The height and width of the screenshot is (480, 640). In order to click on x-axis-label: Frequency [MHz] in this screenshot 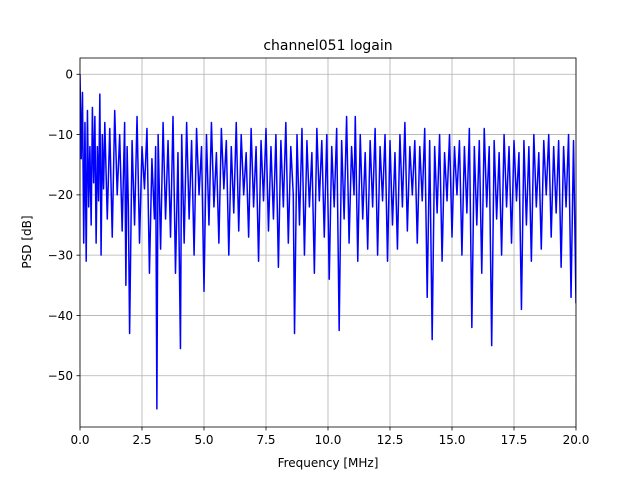, I will do `click(328, 463)`.